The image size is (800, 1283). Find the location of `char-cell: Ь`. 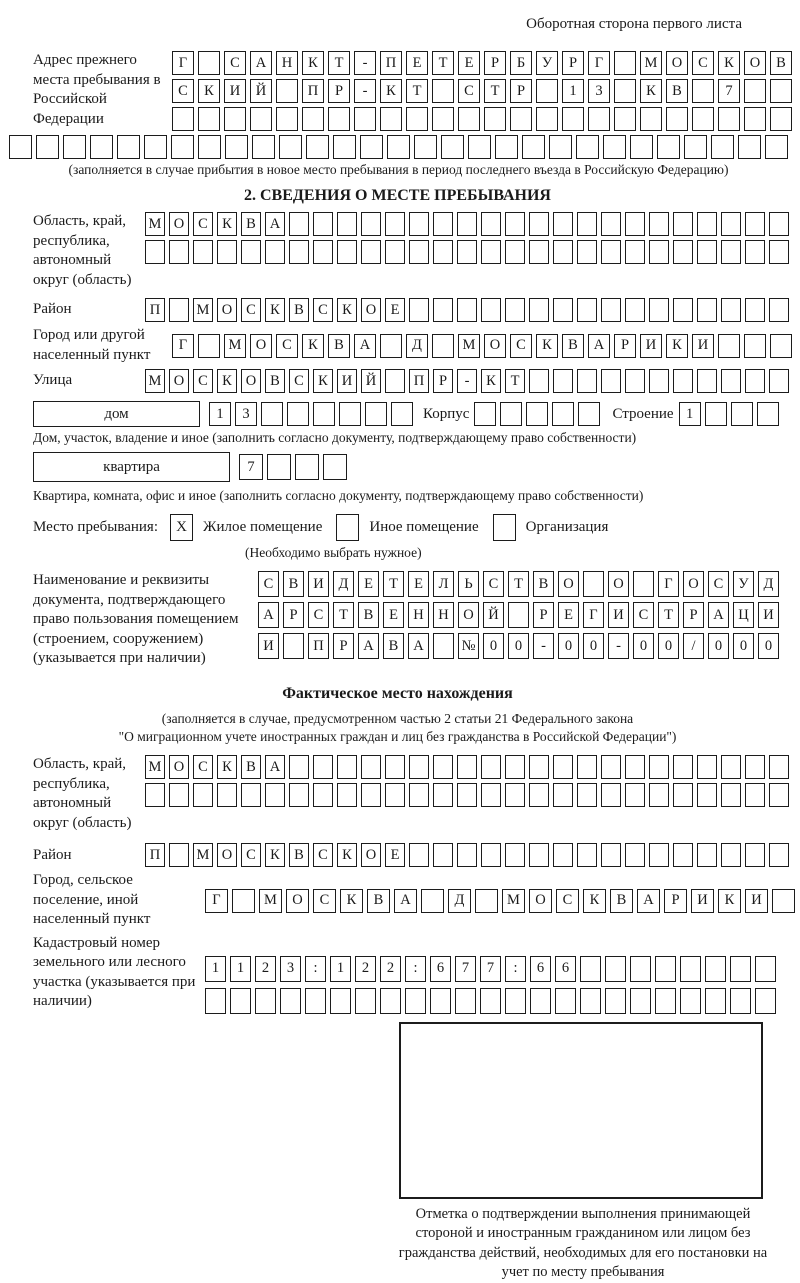

char-cell: Ь is located at coordinates (468, 584).